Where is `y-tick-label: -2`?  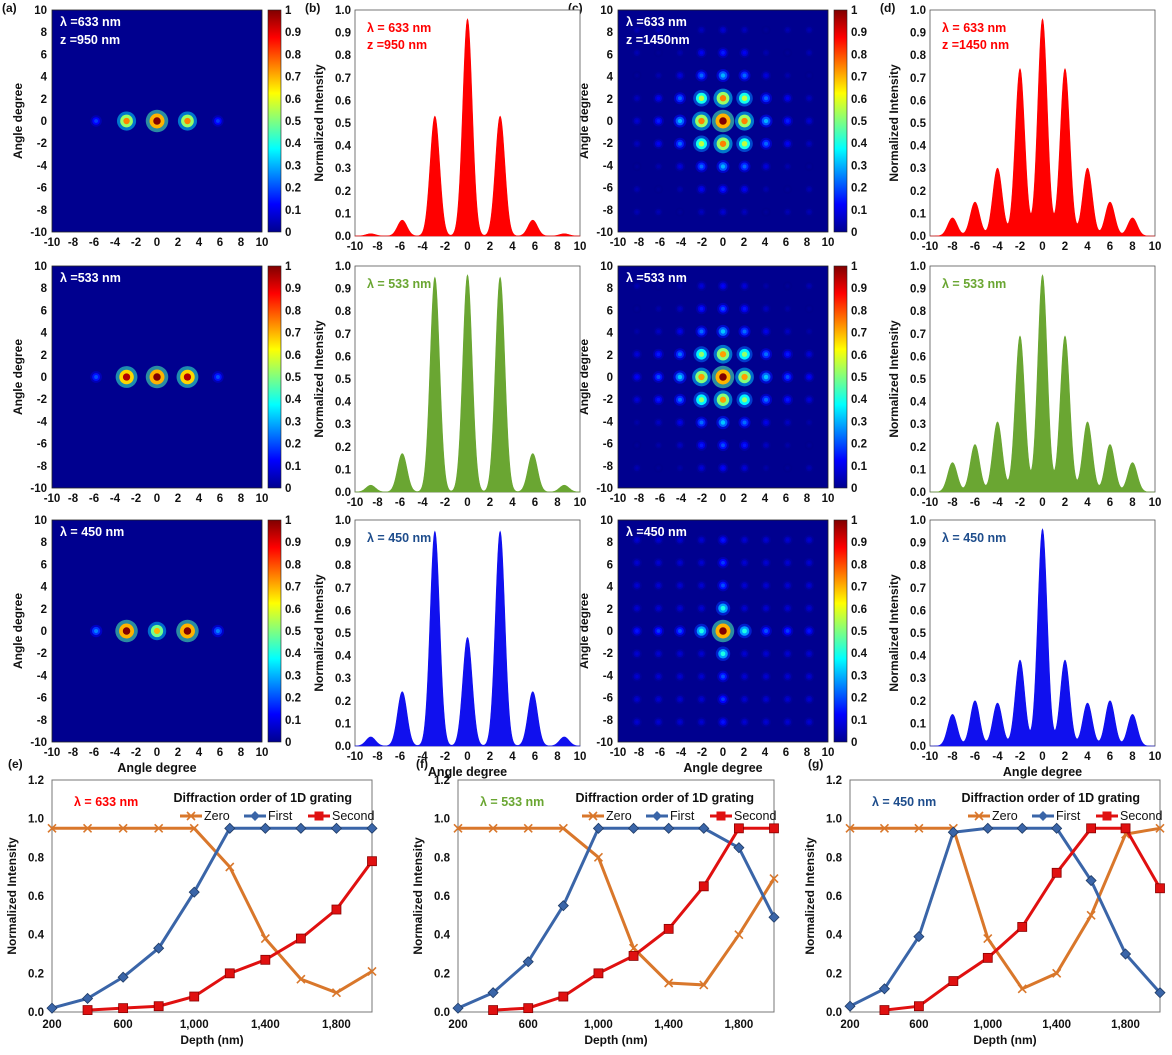 y-tick-label: -2 is located at coordinates (608, 654).